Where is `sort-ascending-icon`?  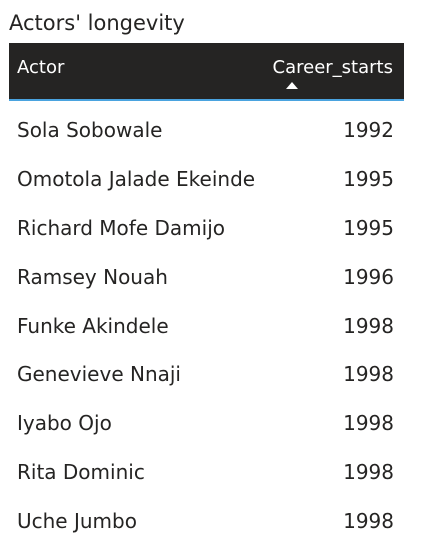
sort-ascending-icon is located at coordinates (292, 85).